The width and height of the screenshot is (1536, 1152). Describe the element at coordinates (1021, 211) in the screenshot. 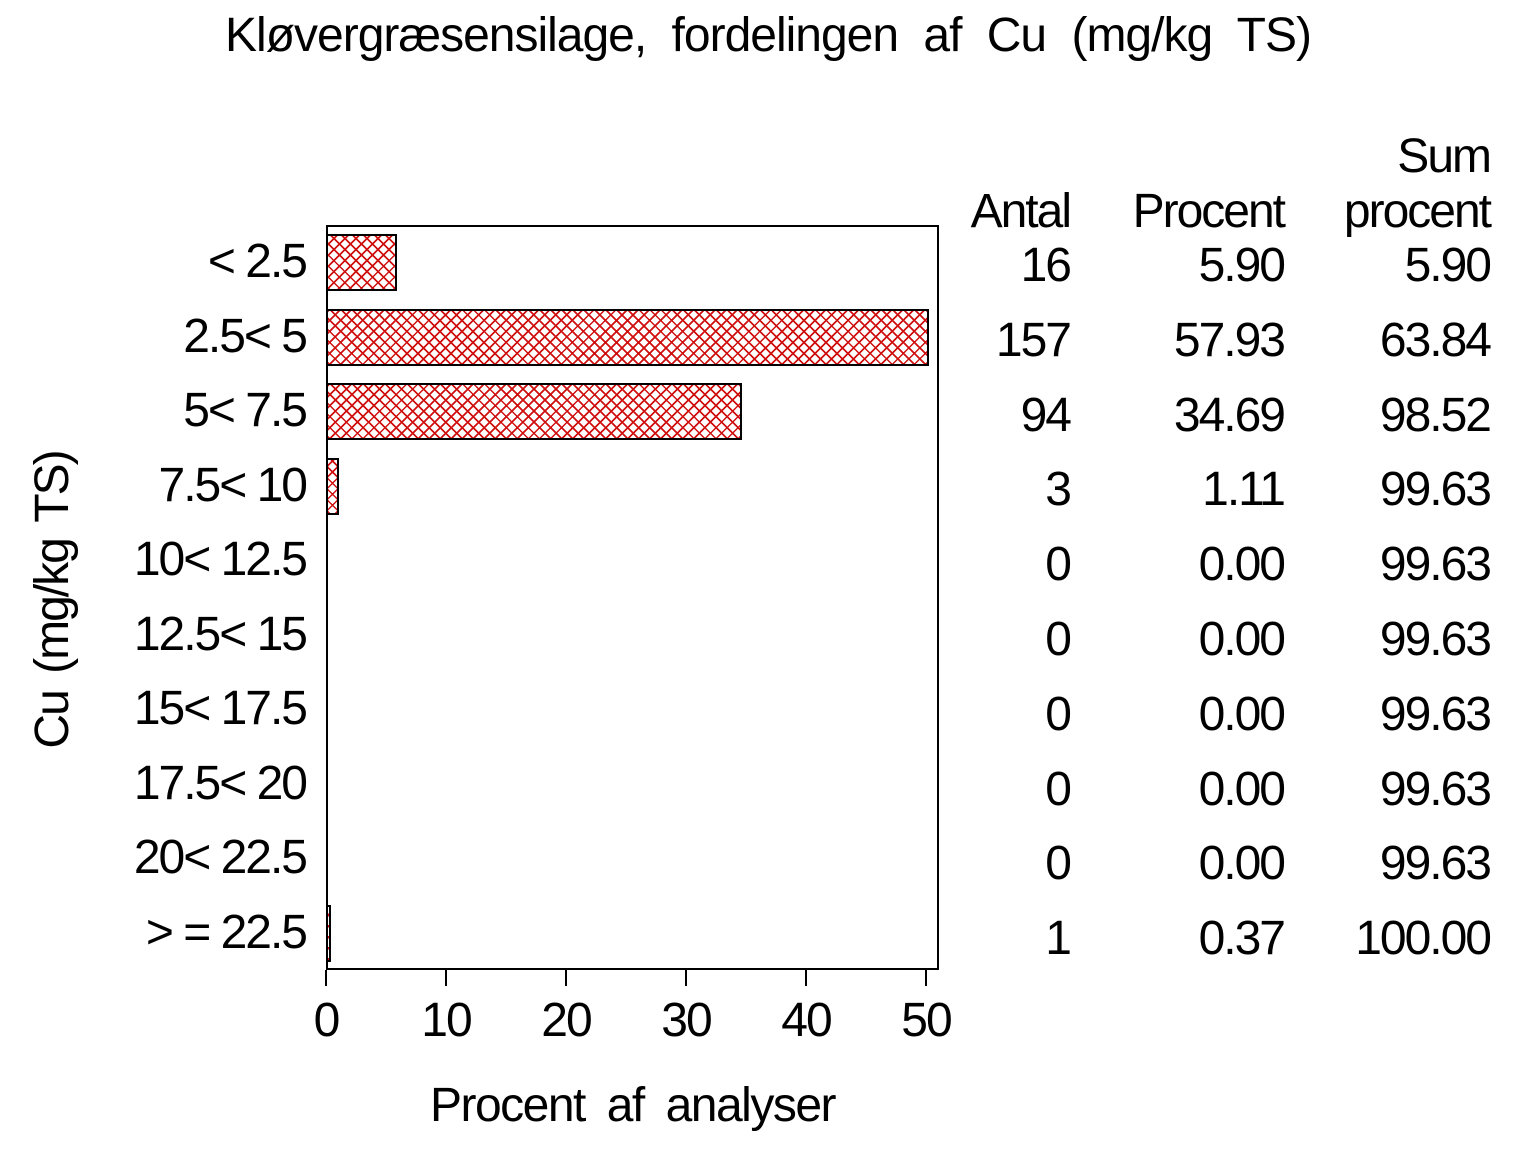

I see `table-header-antal: Antal` at that location.